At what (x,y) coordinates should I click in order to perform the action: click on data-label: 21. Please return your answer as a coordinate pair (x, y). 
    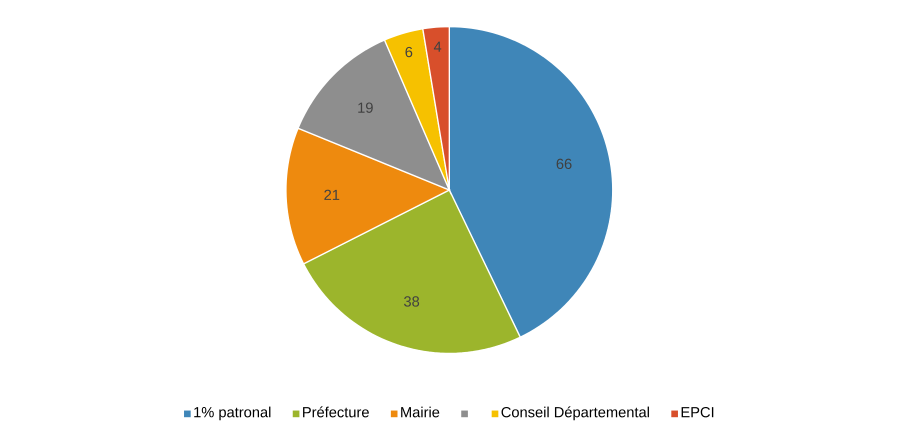
    Looking at the image, I should click on (332, 195).